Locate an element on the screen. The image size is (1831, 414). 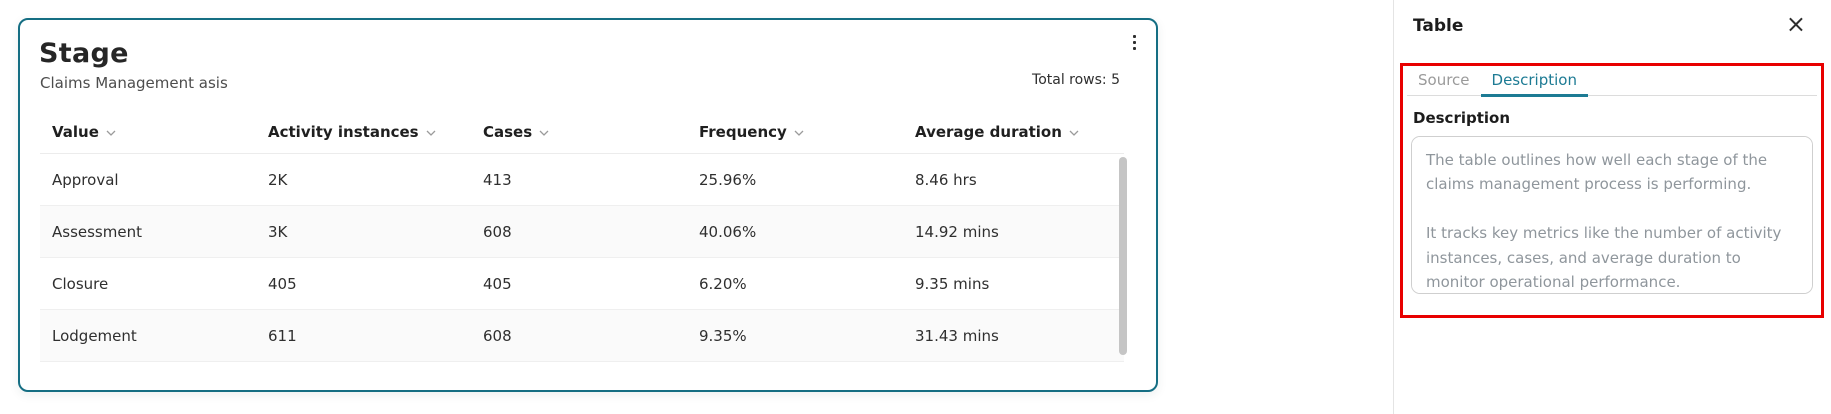
table-cell: Lodgement is located at coordinates (94, 335).